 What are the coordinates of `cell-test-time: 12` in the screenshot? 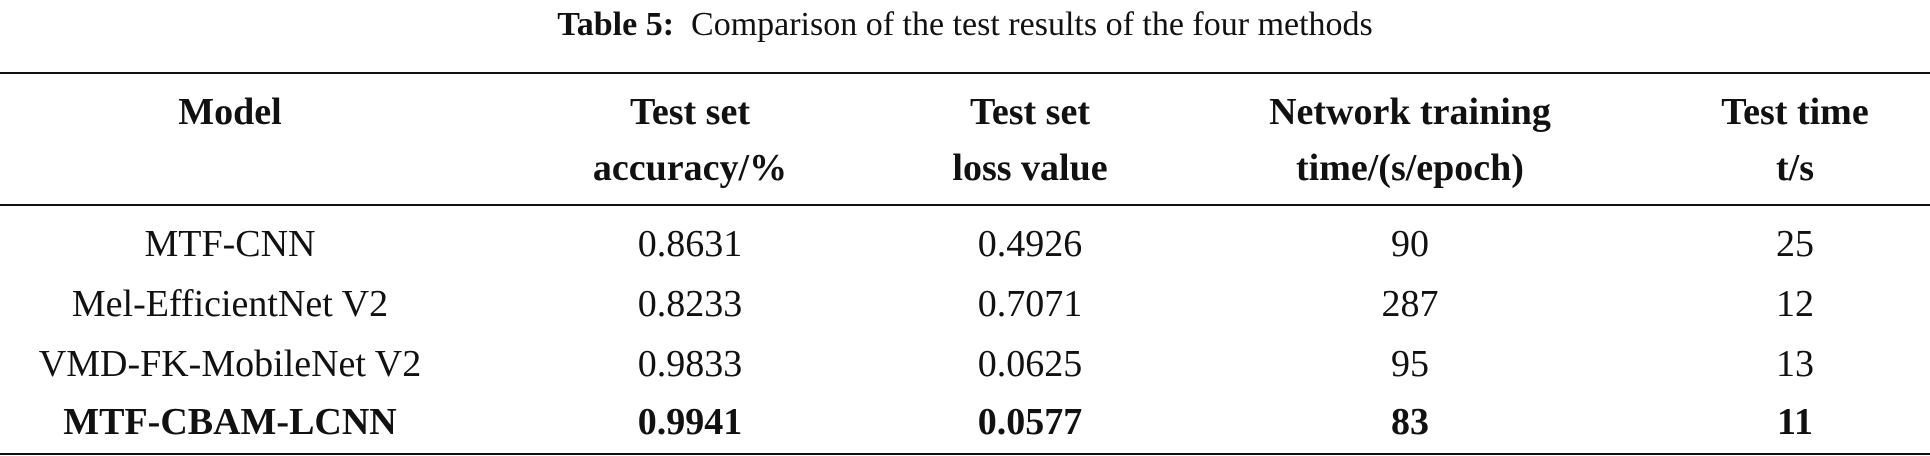 It's located at (1795, 304).